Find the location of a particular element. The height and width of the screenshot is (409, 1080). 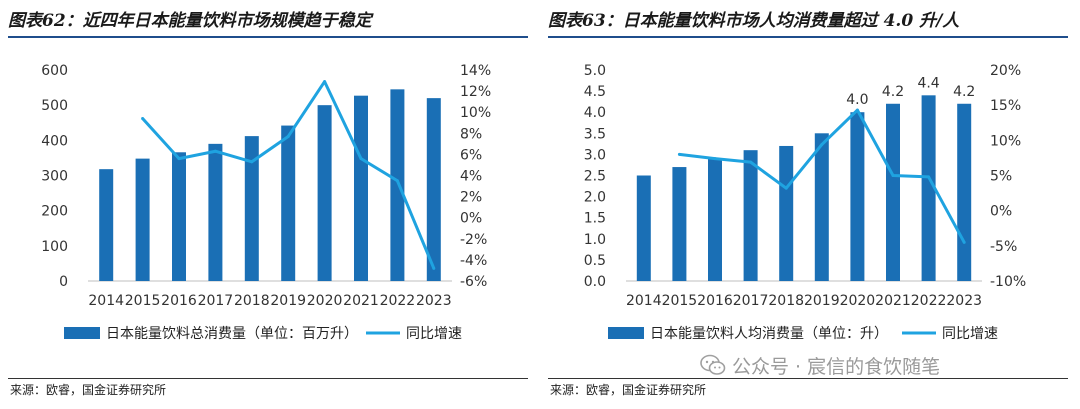

watermark: 公众号 · 宸信的食饮随笔 is located at coordinates (820, 365).